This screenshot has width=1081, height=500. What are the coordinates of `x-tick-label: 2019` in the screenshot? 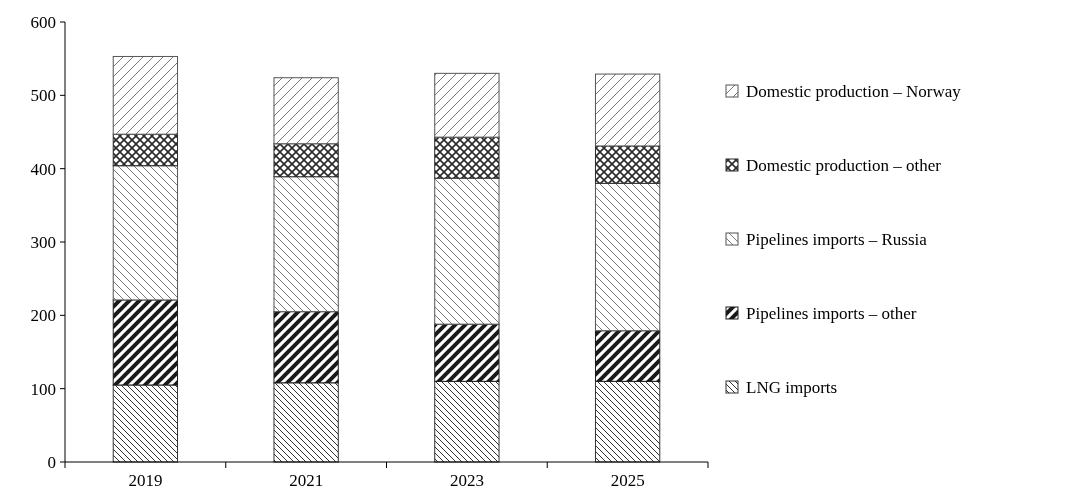 It's located at (145, 480).